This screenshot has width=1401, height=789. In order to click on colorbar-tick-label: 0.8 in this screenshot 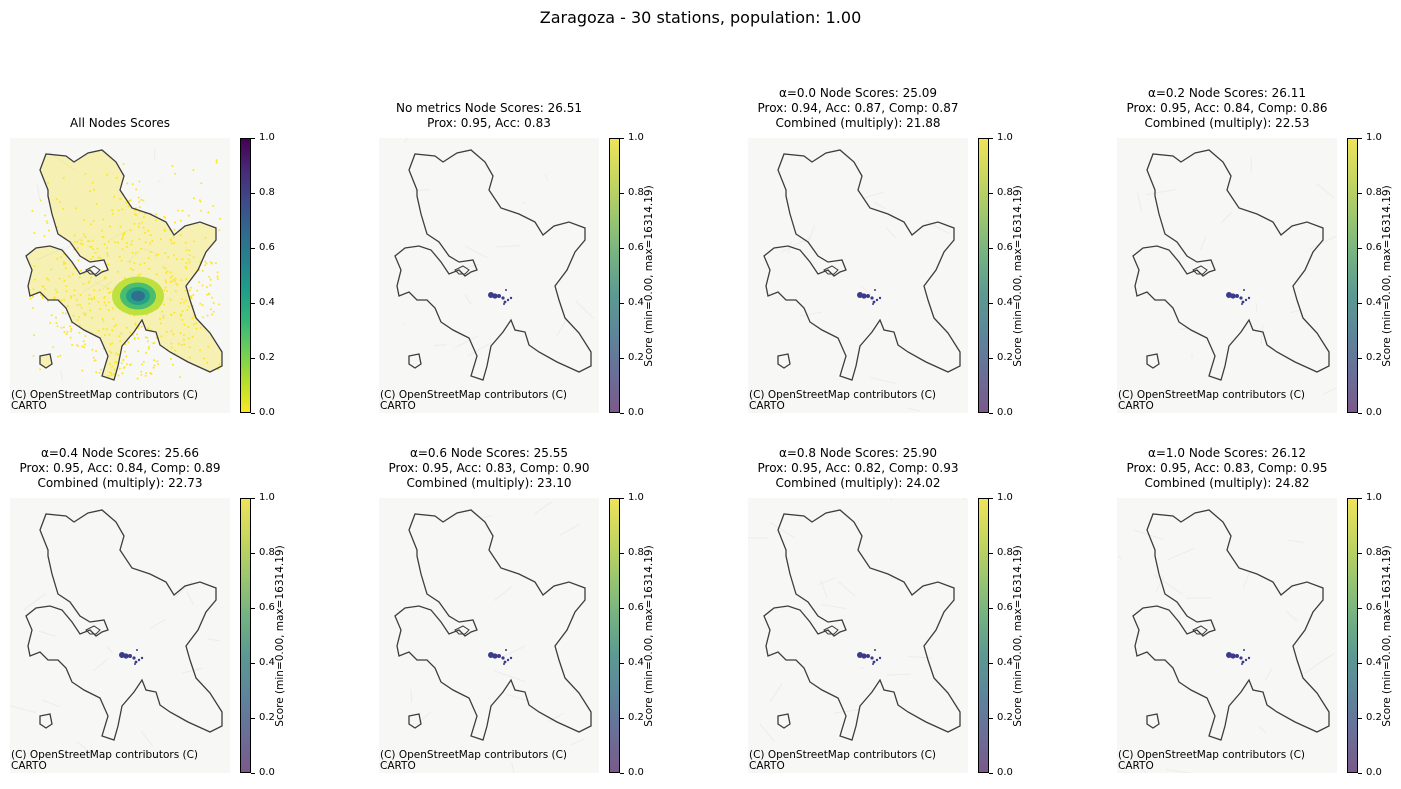, I will do `click(636, 552)`.